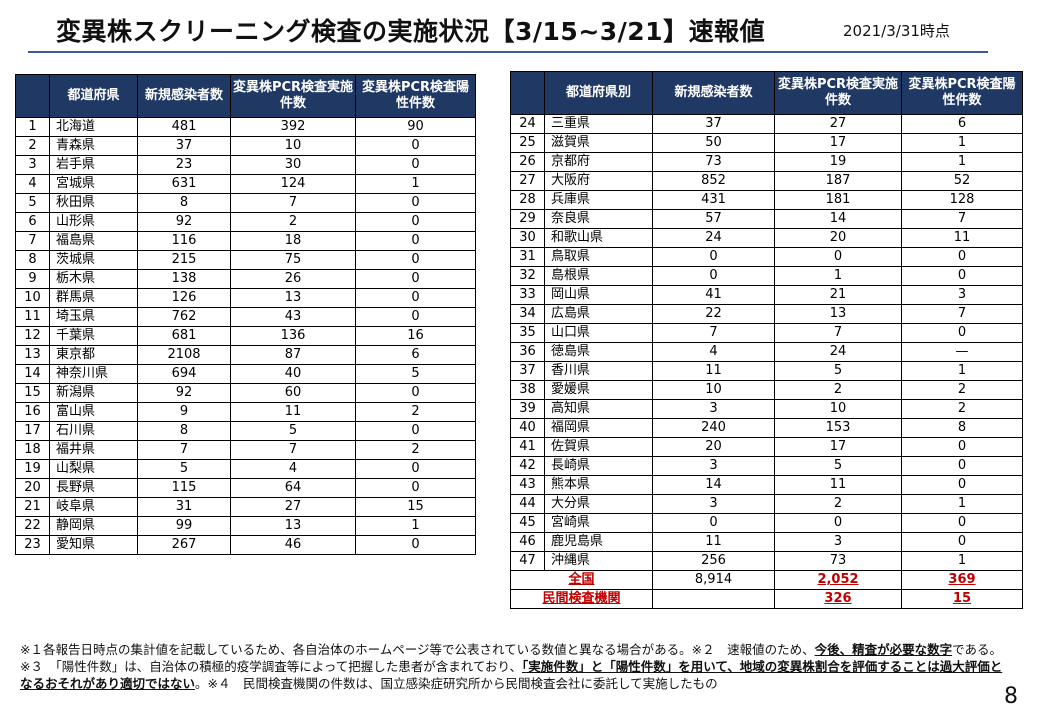 This screenshot has height=721, width=1038. What do you see at coordinates (184, 431) in the screenshot?
I see `new-cases: 8` at bounding box center [184, 431].